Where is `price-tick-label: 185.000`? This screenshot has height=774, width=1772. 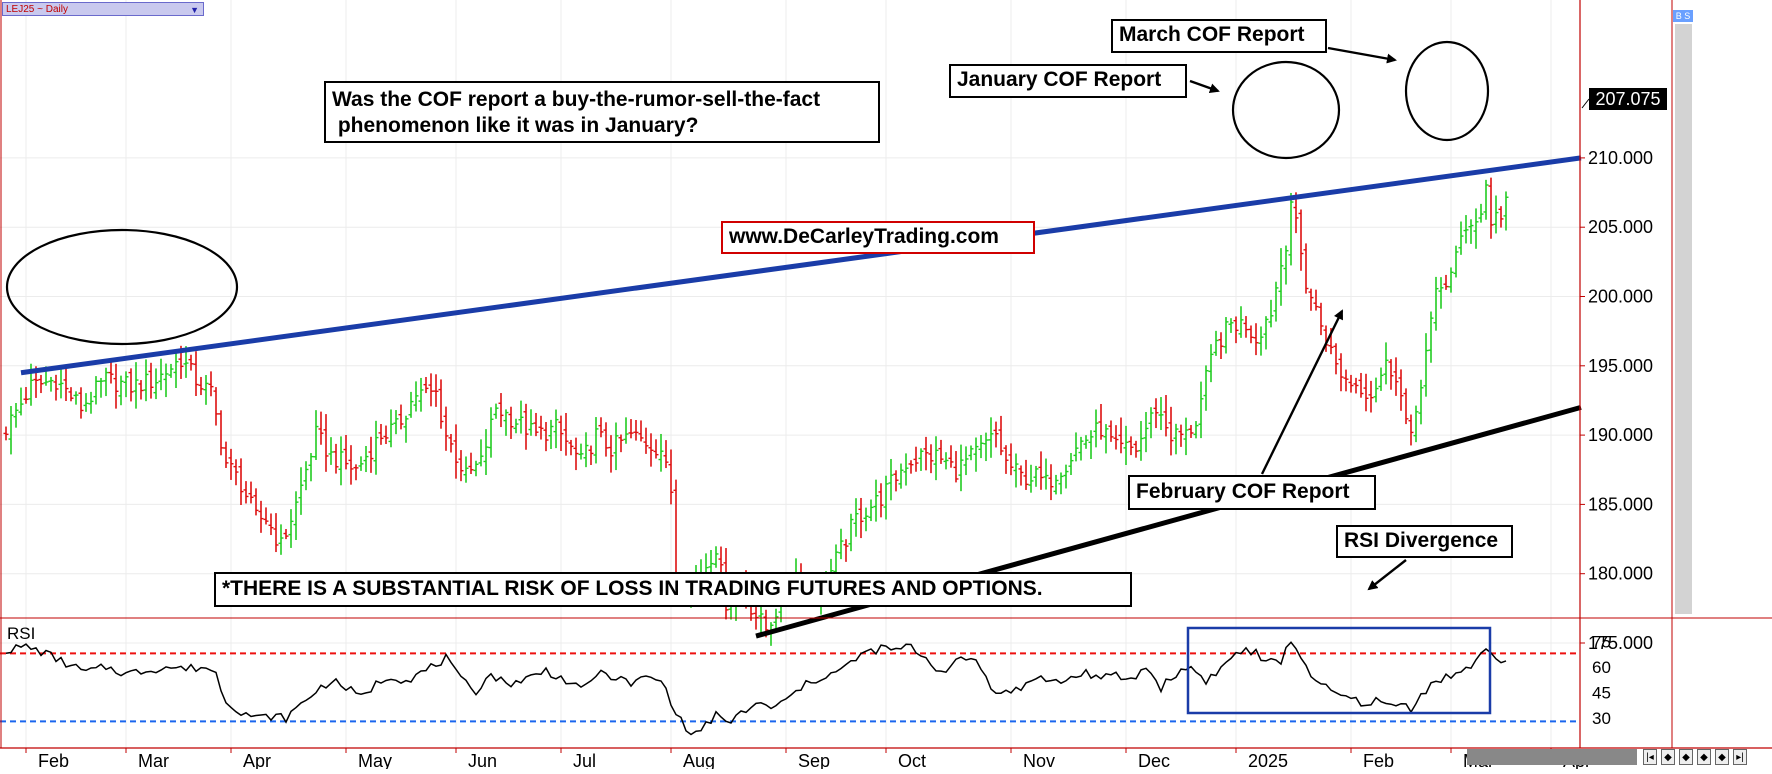 price-tick-label: 185.000 is located at coordinates (1620, 504).